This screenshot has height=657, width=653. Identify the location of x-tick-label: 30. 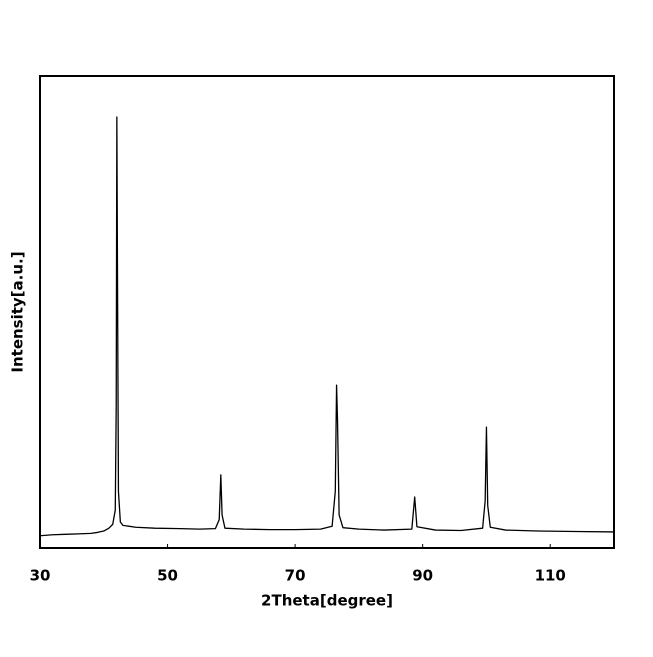
(40, 576).